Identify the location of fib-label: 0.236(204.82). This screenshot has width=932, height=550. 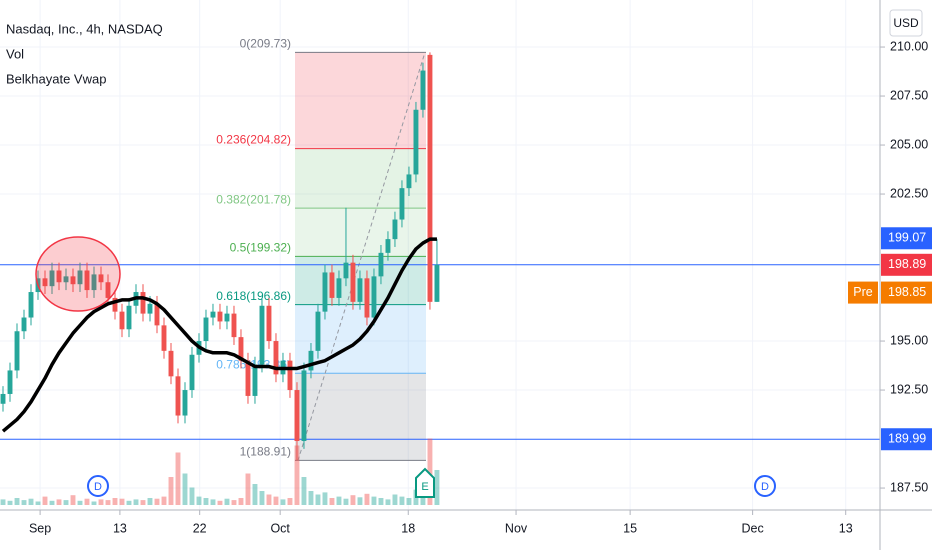
(253, 140).